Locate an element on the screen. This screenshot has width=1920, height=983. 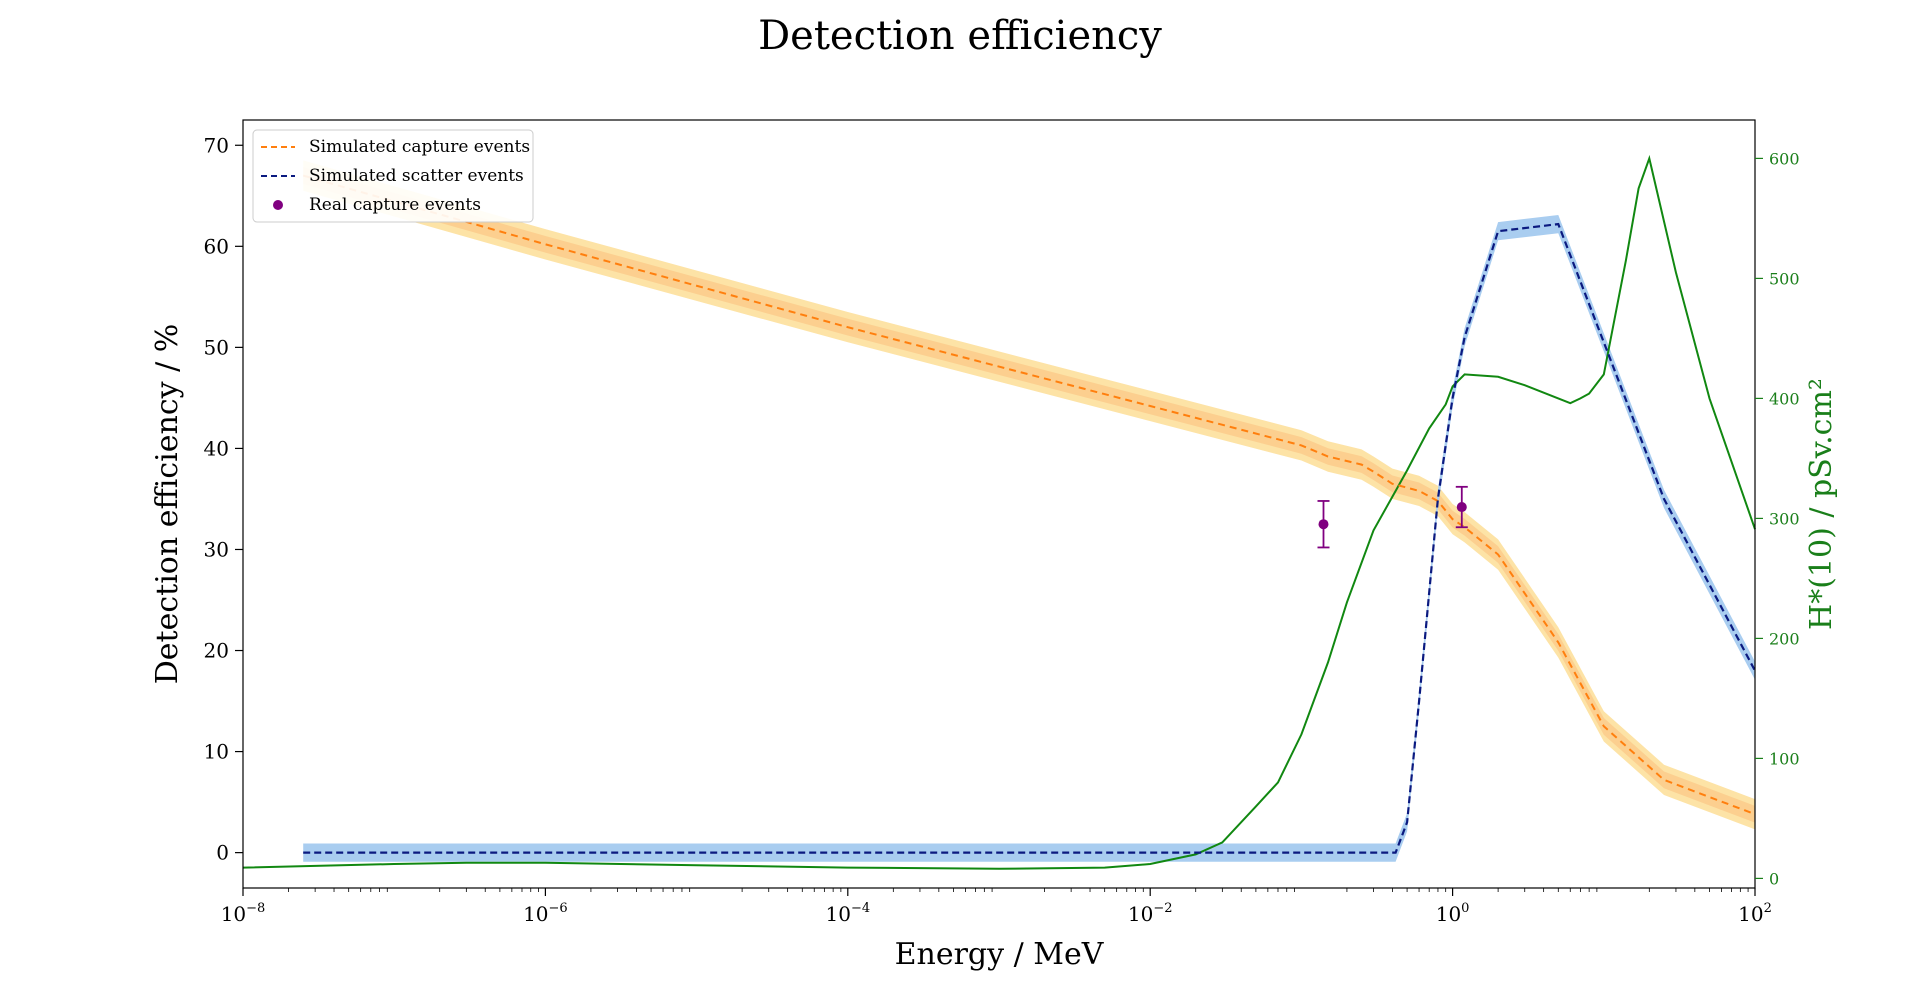
y2-tick-label: 500 is located at coordinates (1784, 278).